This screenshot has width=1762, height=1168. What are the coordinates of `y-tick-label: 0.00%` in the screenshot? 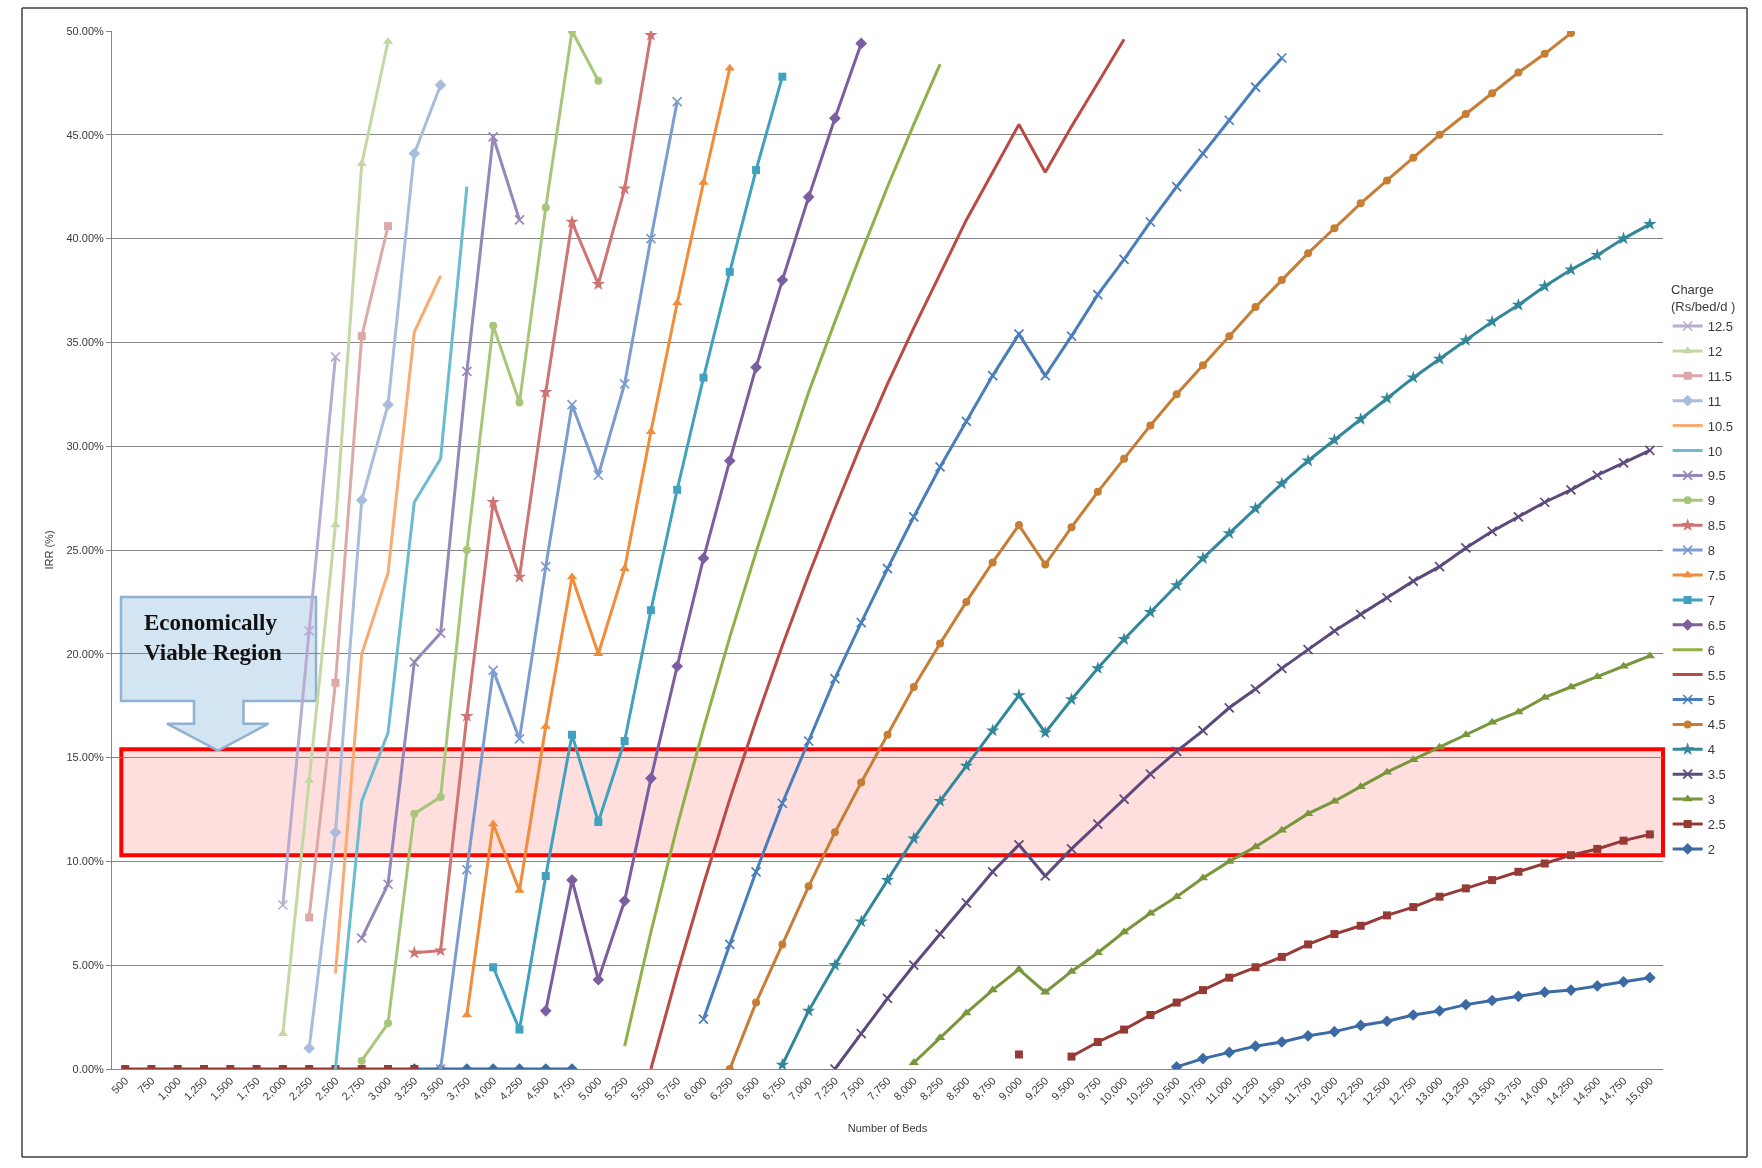 It's located at (88, 1068).